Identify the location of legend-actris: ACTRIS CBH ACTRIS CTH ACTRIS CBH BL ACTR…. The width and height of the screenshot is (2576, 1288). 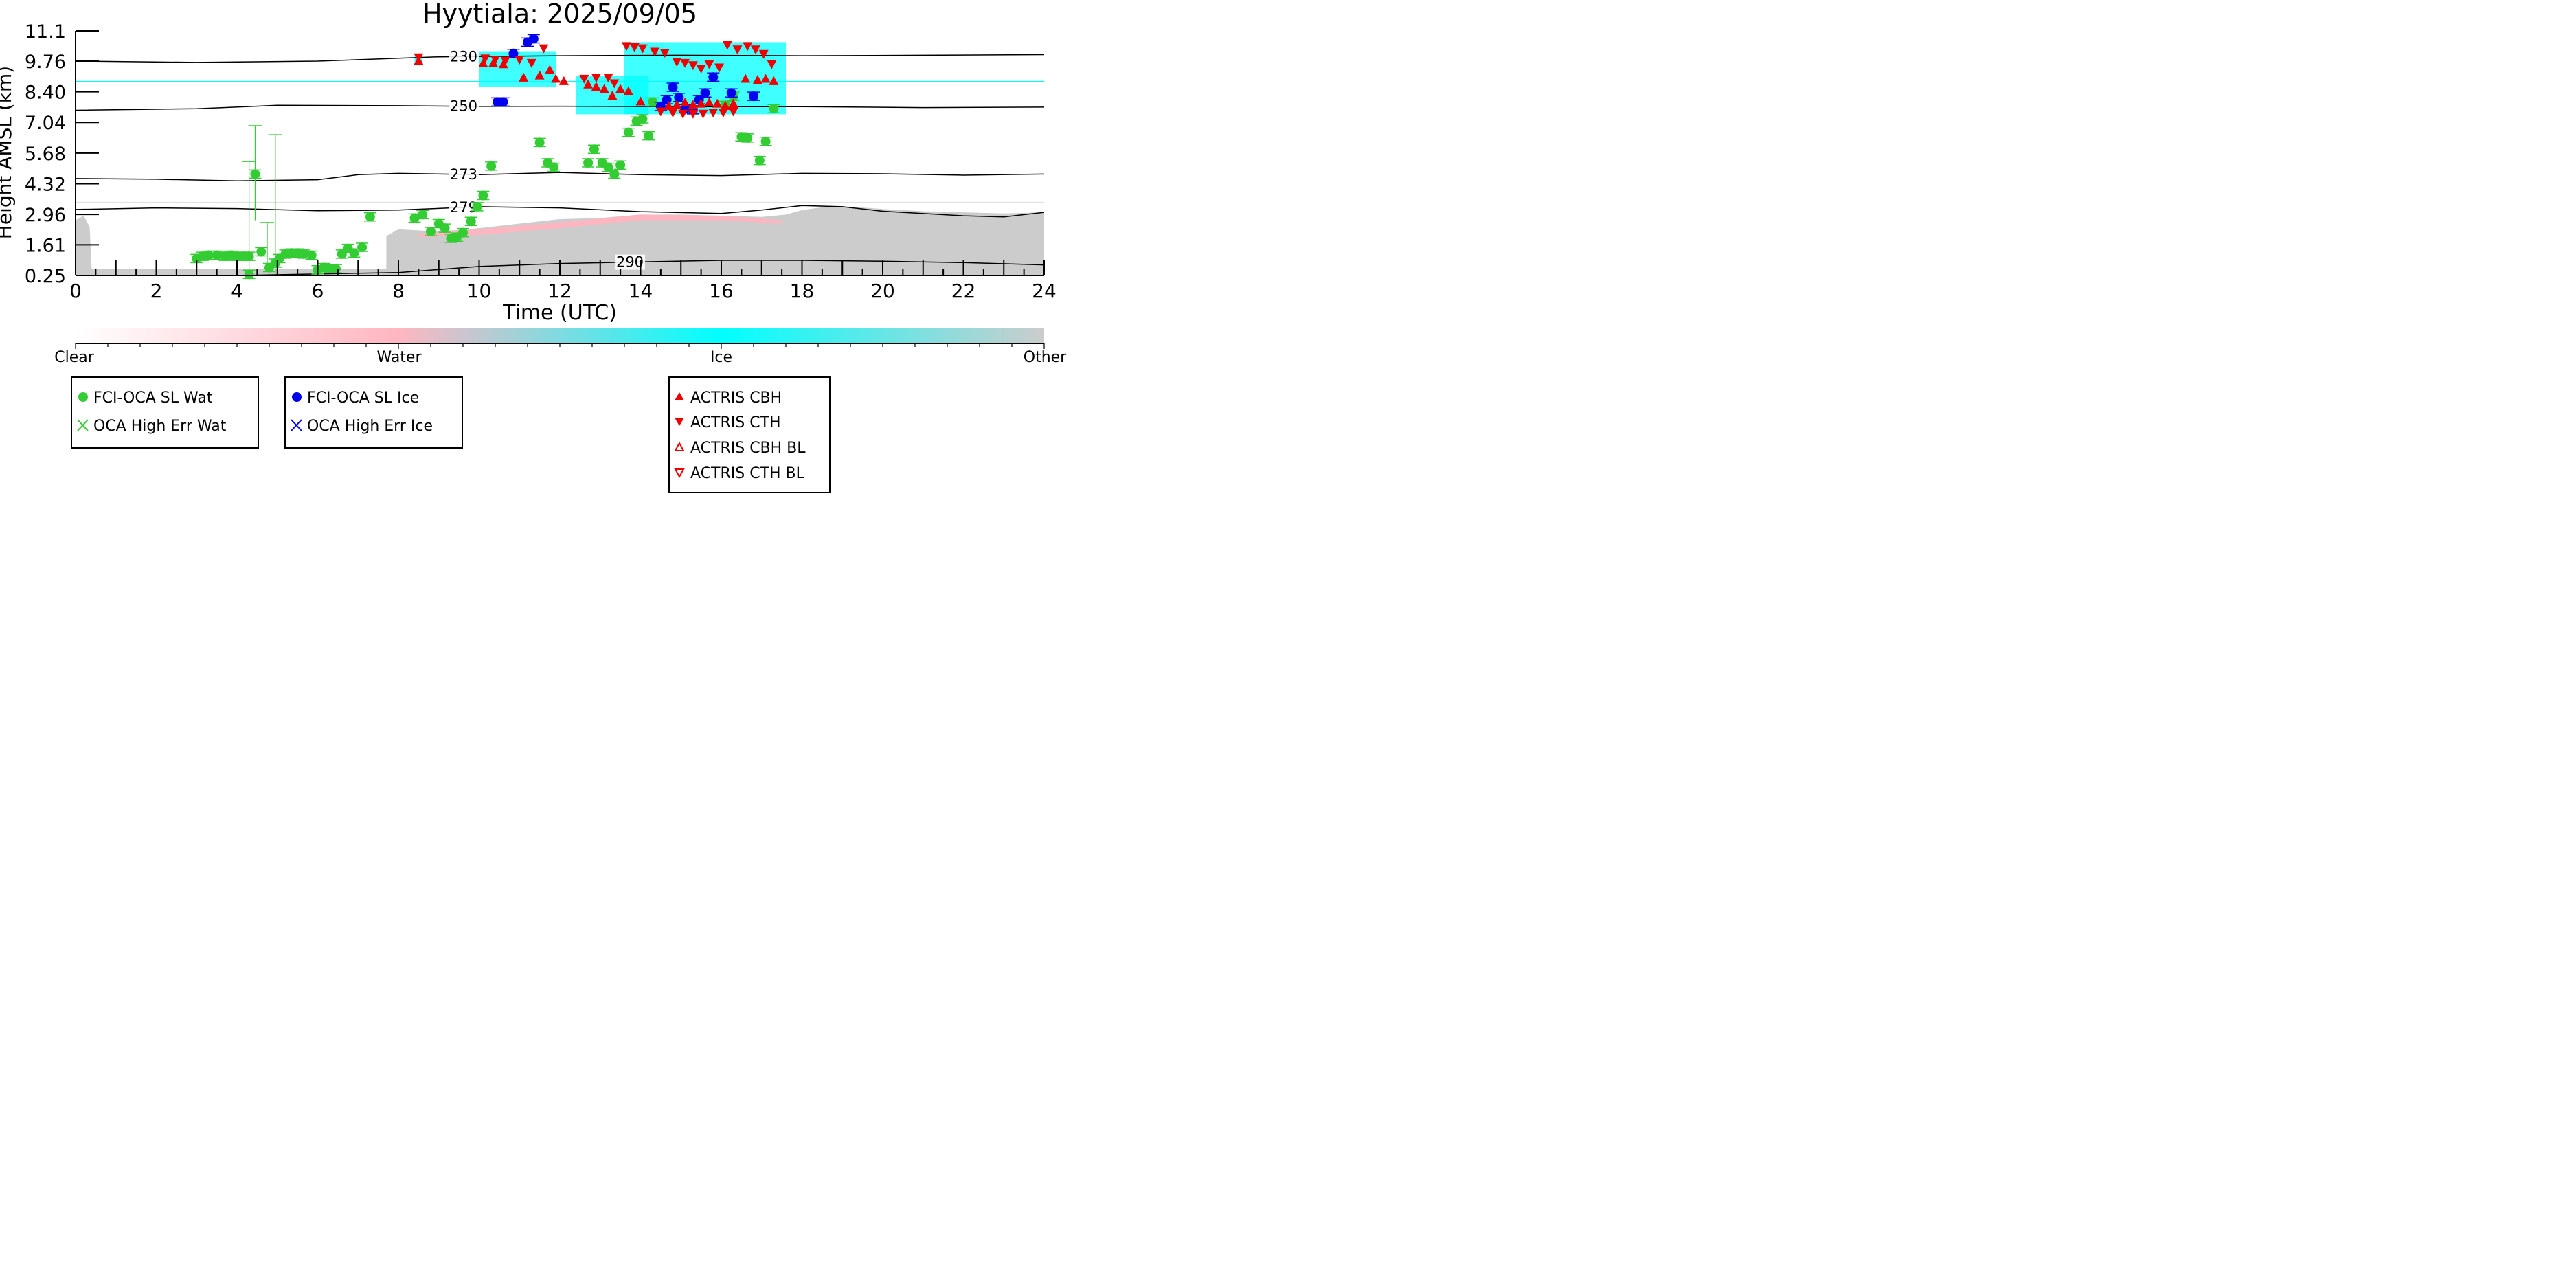
(749, 434).